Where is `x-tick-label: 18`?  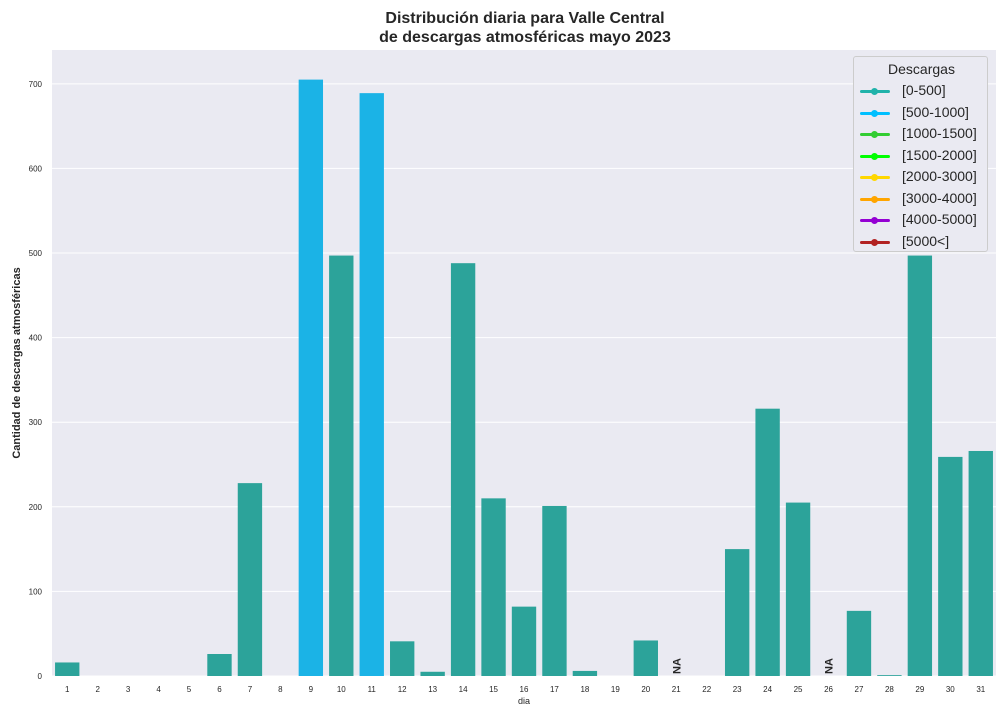
x-tick-label: 18 is located at coordinates (584, 689).